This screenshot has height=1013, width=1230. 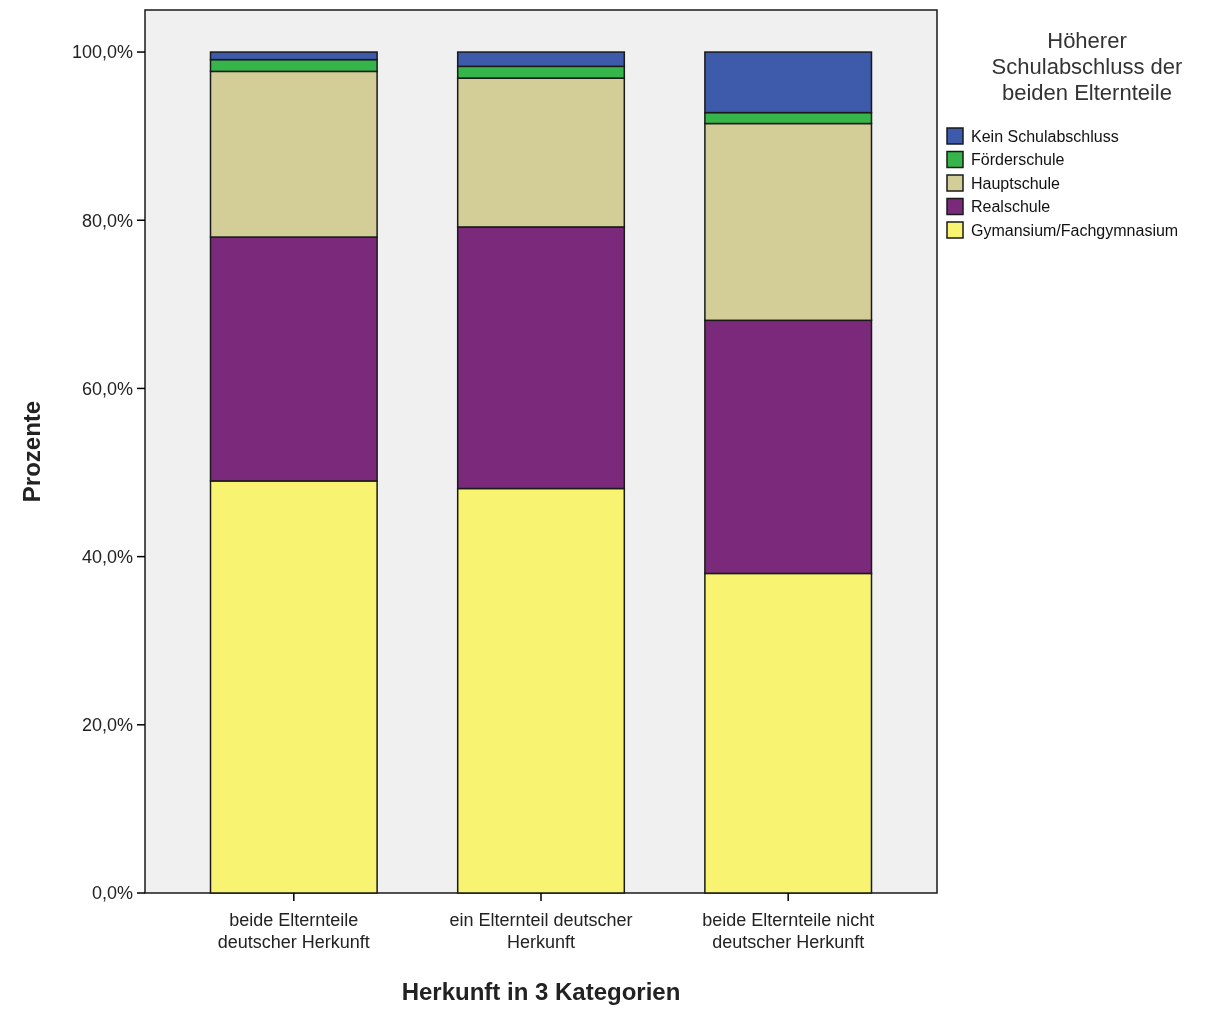 What do you see at coordinates (1016, 183) in the screenshot?
I see `legend-label: Hauptschule` at bounding box center [1016, 183].